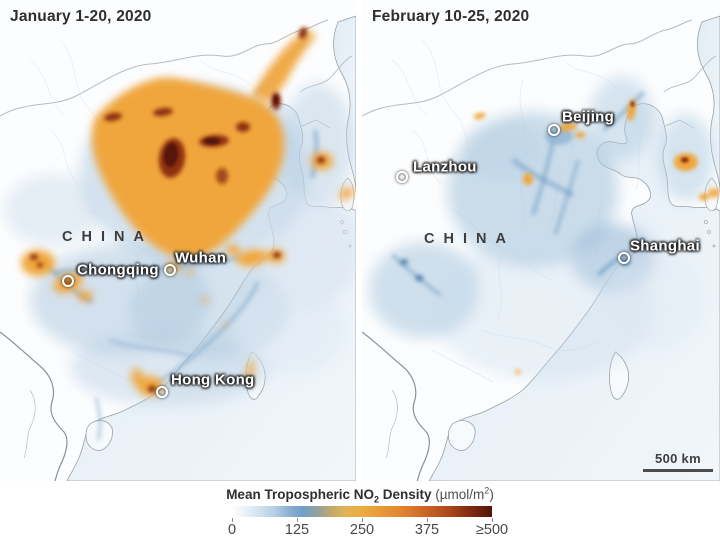  I want to click on city-label-hong-kong: Hong Kong, so click(213, 380).